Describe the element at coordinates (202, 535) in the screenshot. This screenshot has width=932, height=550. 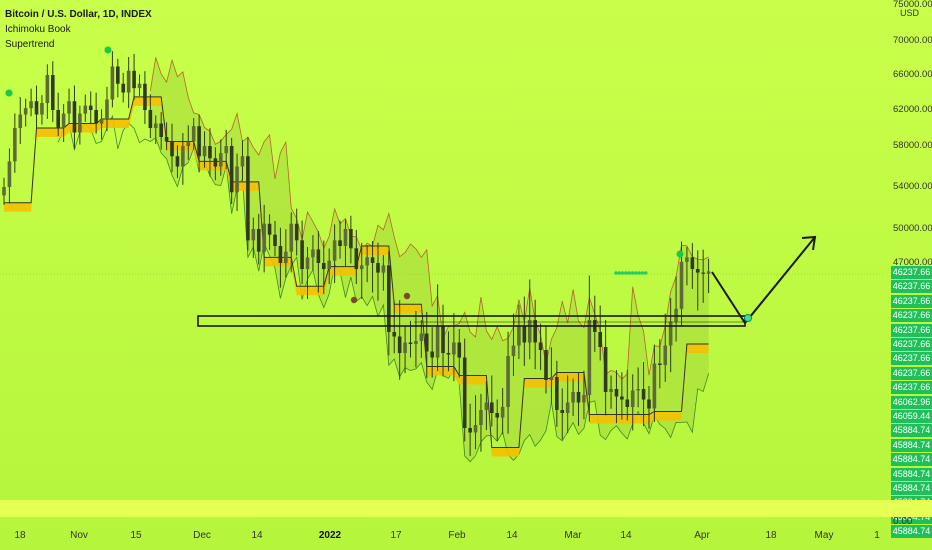
I see `time-axis-label: Dec` at that location.